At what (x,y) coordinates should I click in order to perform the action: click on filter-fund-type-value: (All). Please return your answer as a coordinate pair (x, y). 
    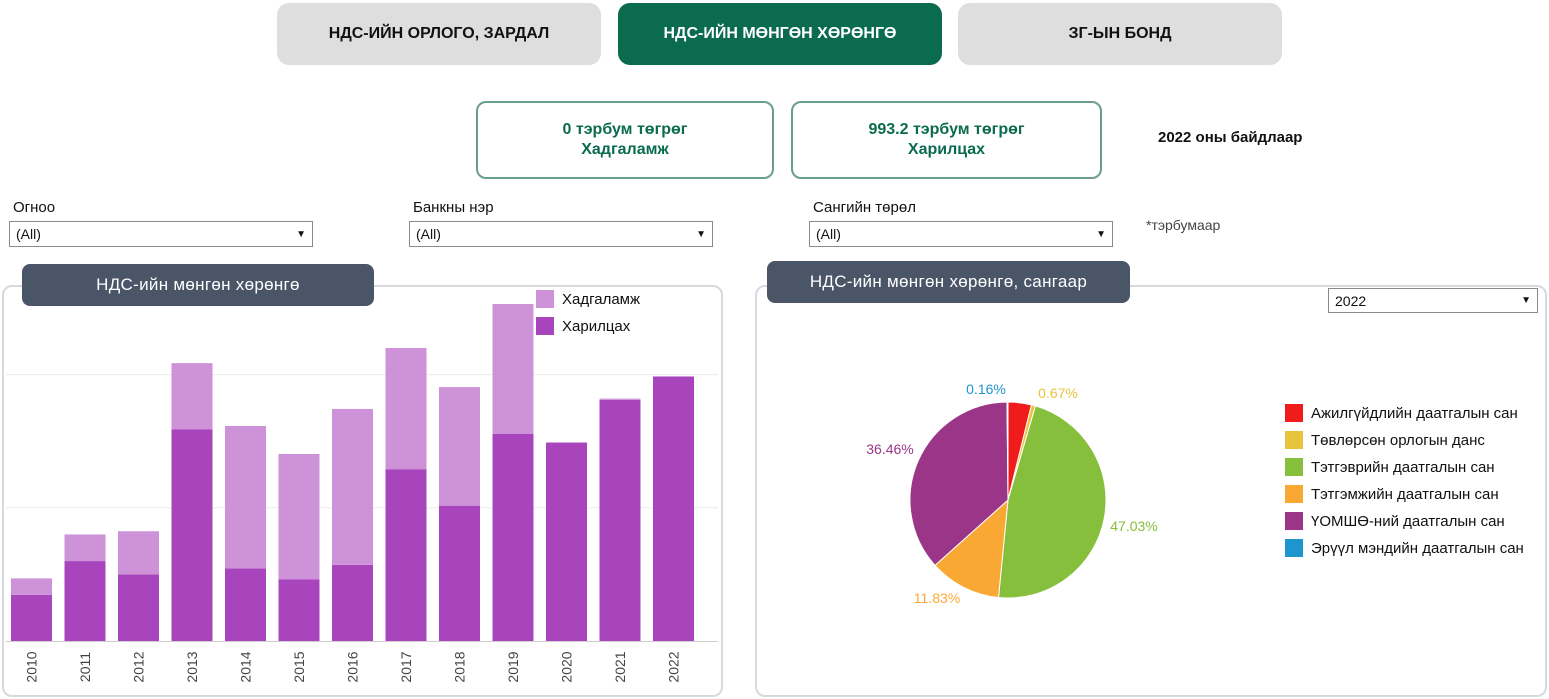
    Looking at the image, I should click on (828, 234).